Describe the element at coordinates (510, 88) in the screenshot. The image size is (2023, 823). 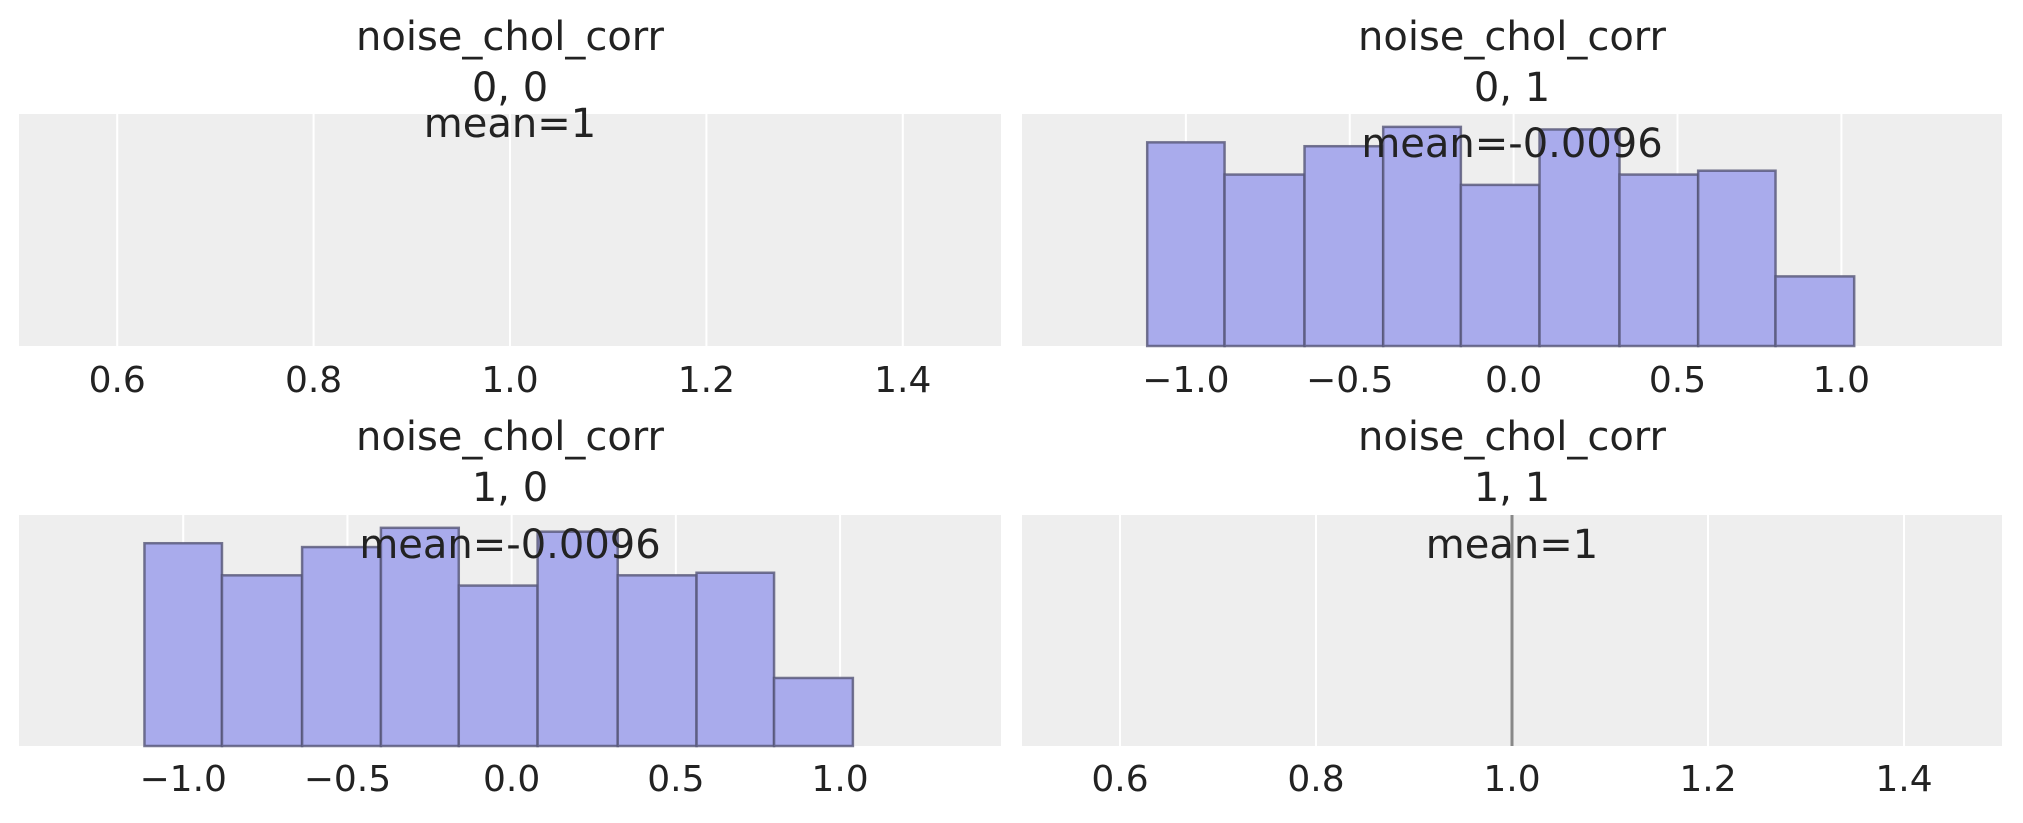
I see `panel-subtitle: 0, 0` at that location.